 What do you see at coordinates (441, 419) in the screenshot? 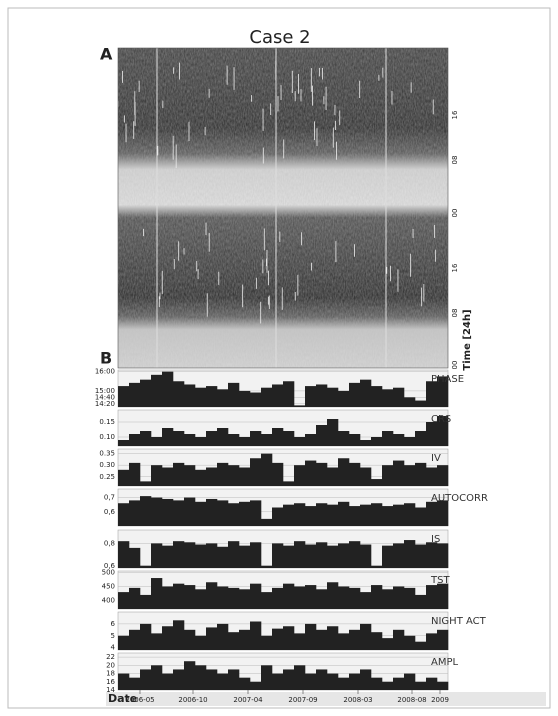
I see `series-label: CRS` at bounding box center [441, 419].